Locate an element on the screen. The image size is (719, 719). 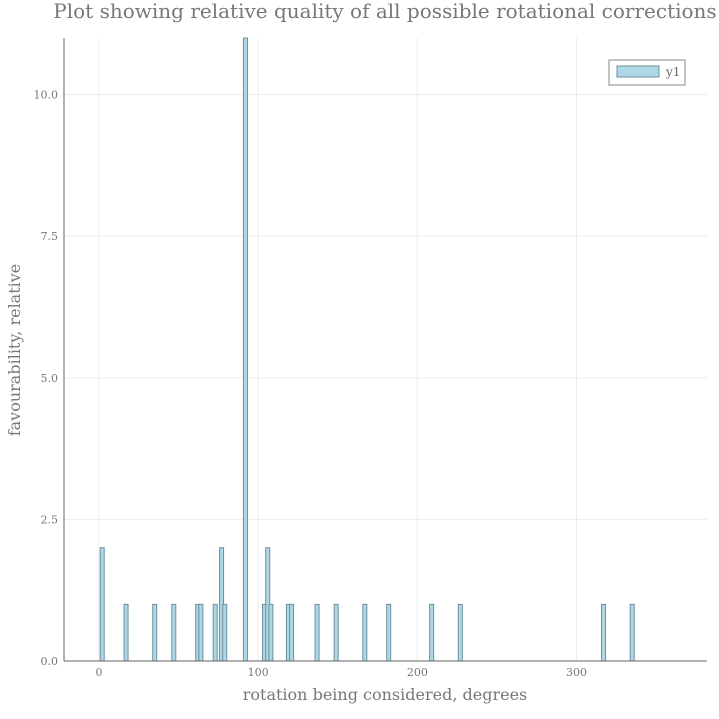
y-tick-label: 10.0 is located at coordinates (46, 95).